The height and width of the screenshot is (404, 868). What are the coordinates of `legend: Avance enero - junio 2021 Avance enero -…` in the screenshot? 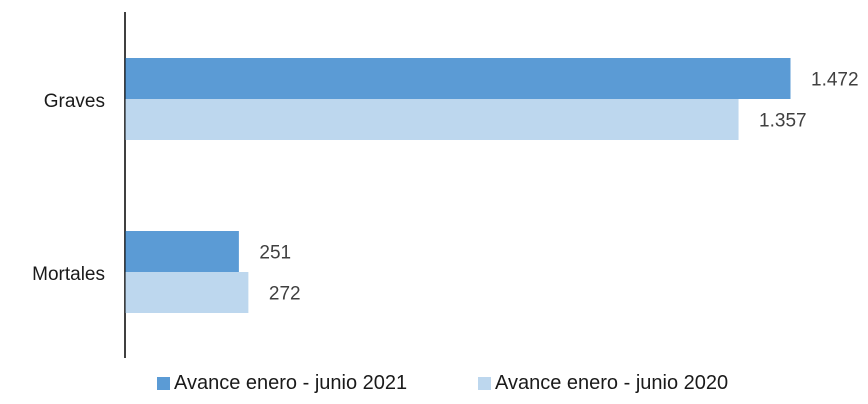 It's located at (434, 386).